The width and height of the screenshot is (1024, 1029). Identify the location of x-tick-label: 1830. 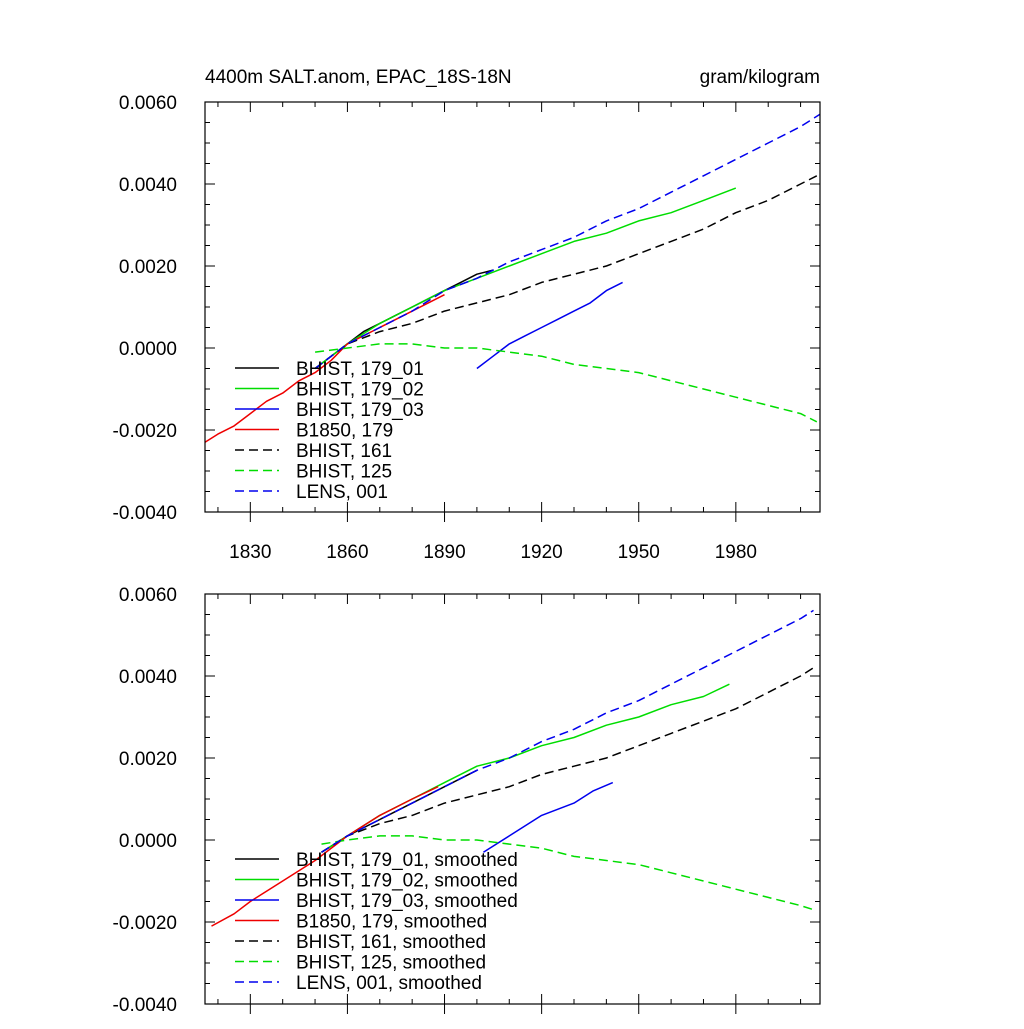
(250, 552).